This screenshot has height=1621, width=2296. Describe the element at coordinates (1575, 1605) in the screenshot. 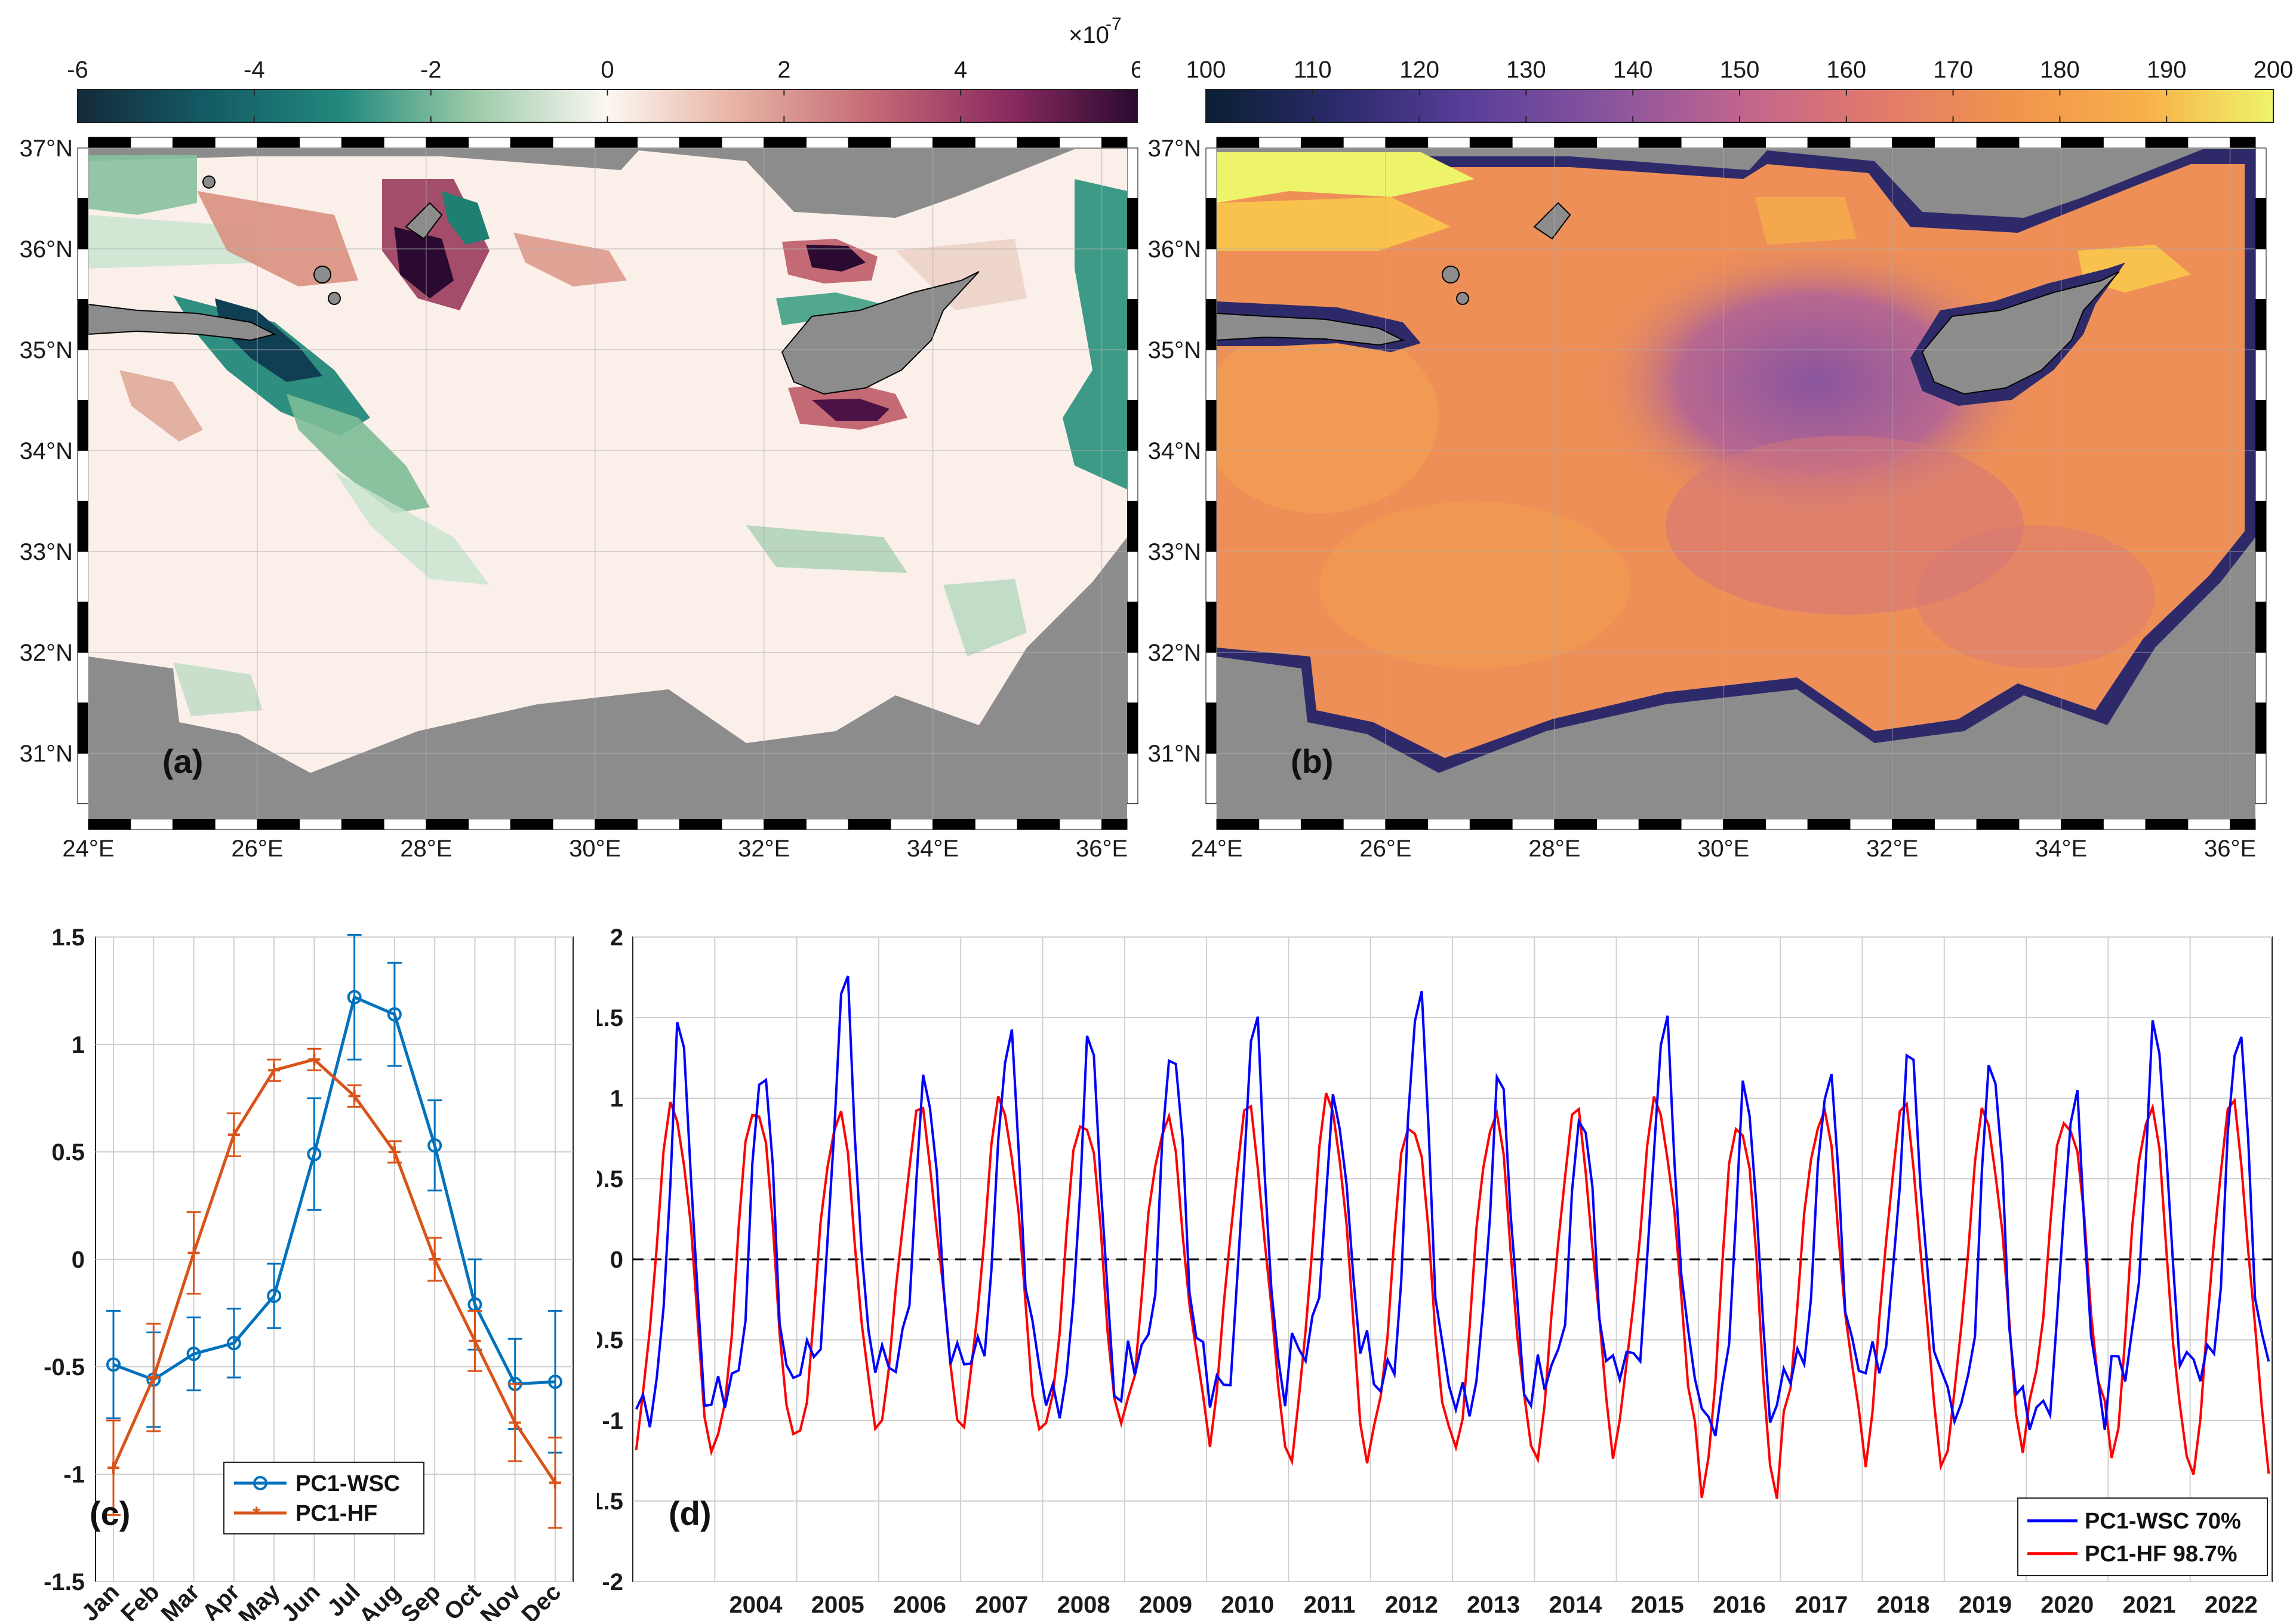

I see `year-tick: 2014` at that location.